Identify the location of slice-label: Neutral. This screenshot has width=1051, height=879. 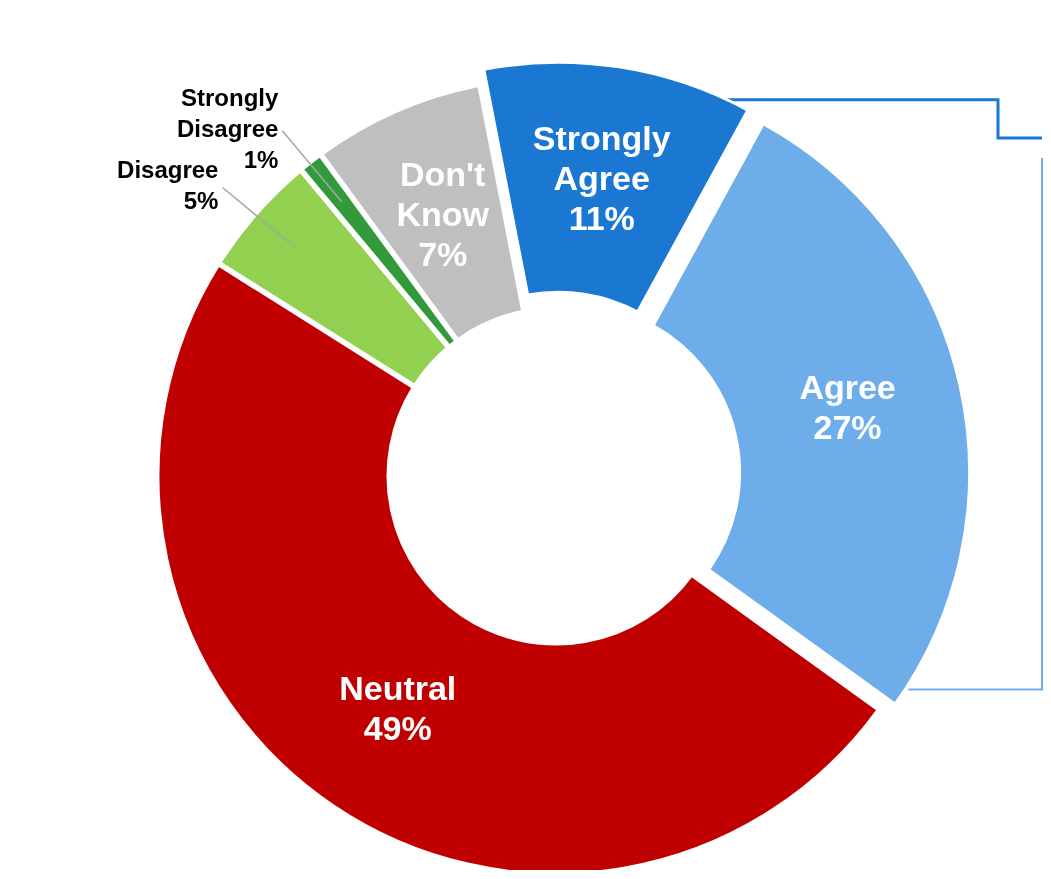
(398, 687).